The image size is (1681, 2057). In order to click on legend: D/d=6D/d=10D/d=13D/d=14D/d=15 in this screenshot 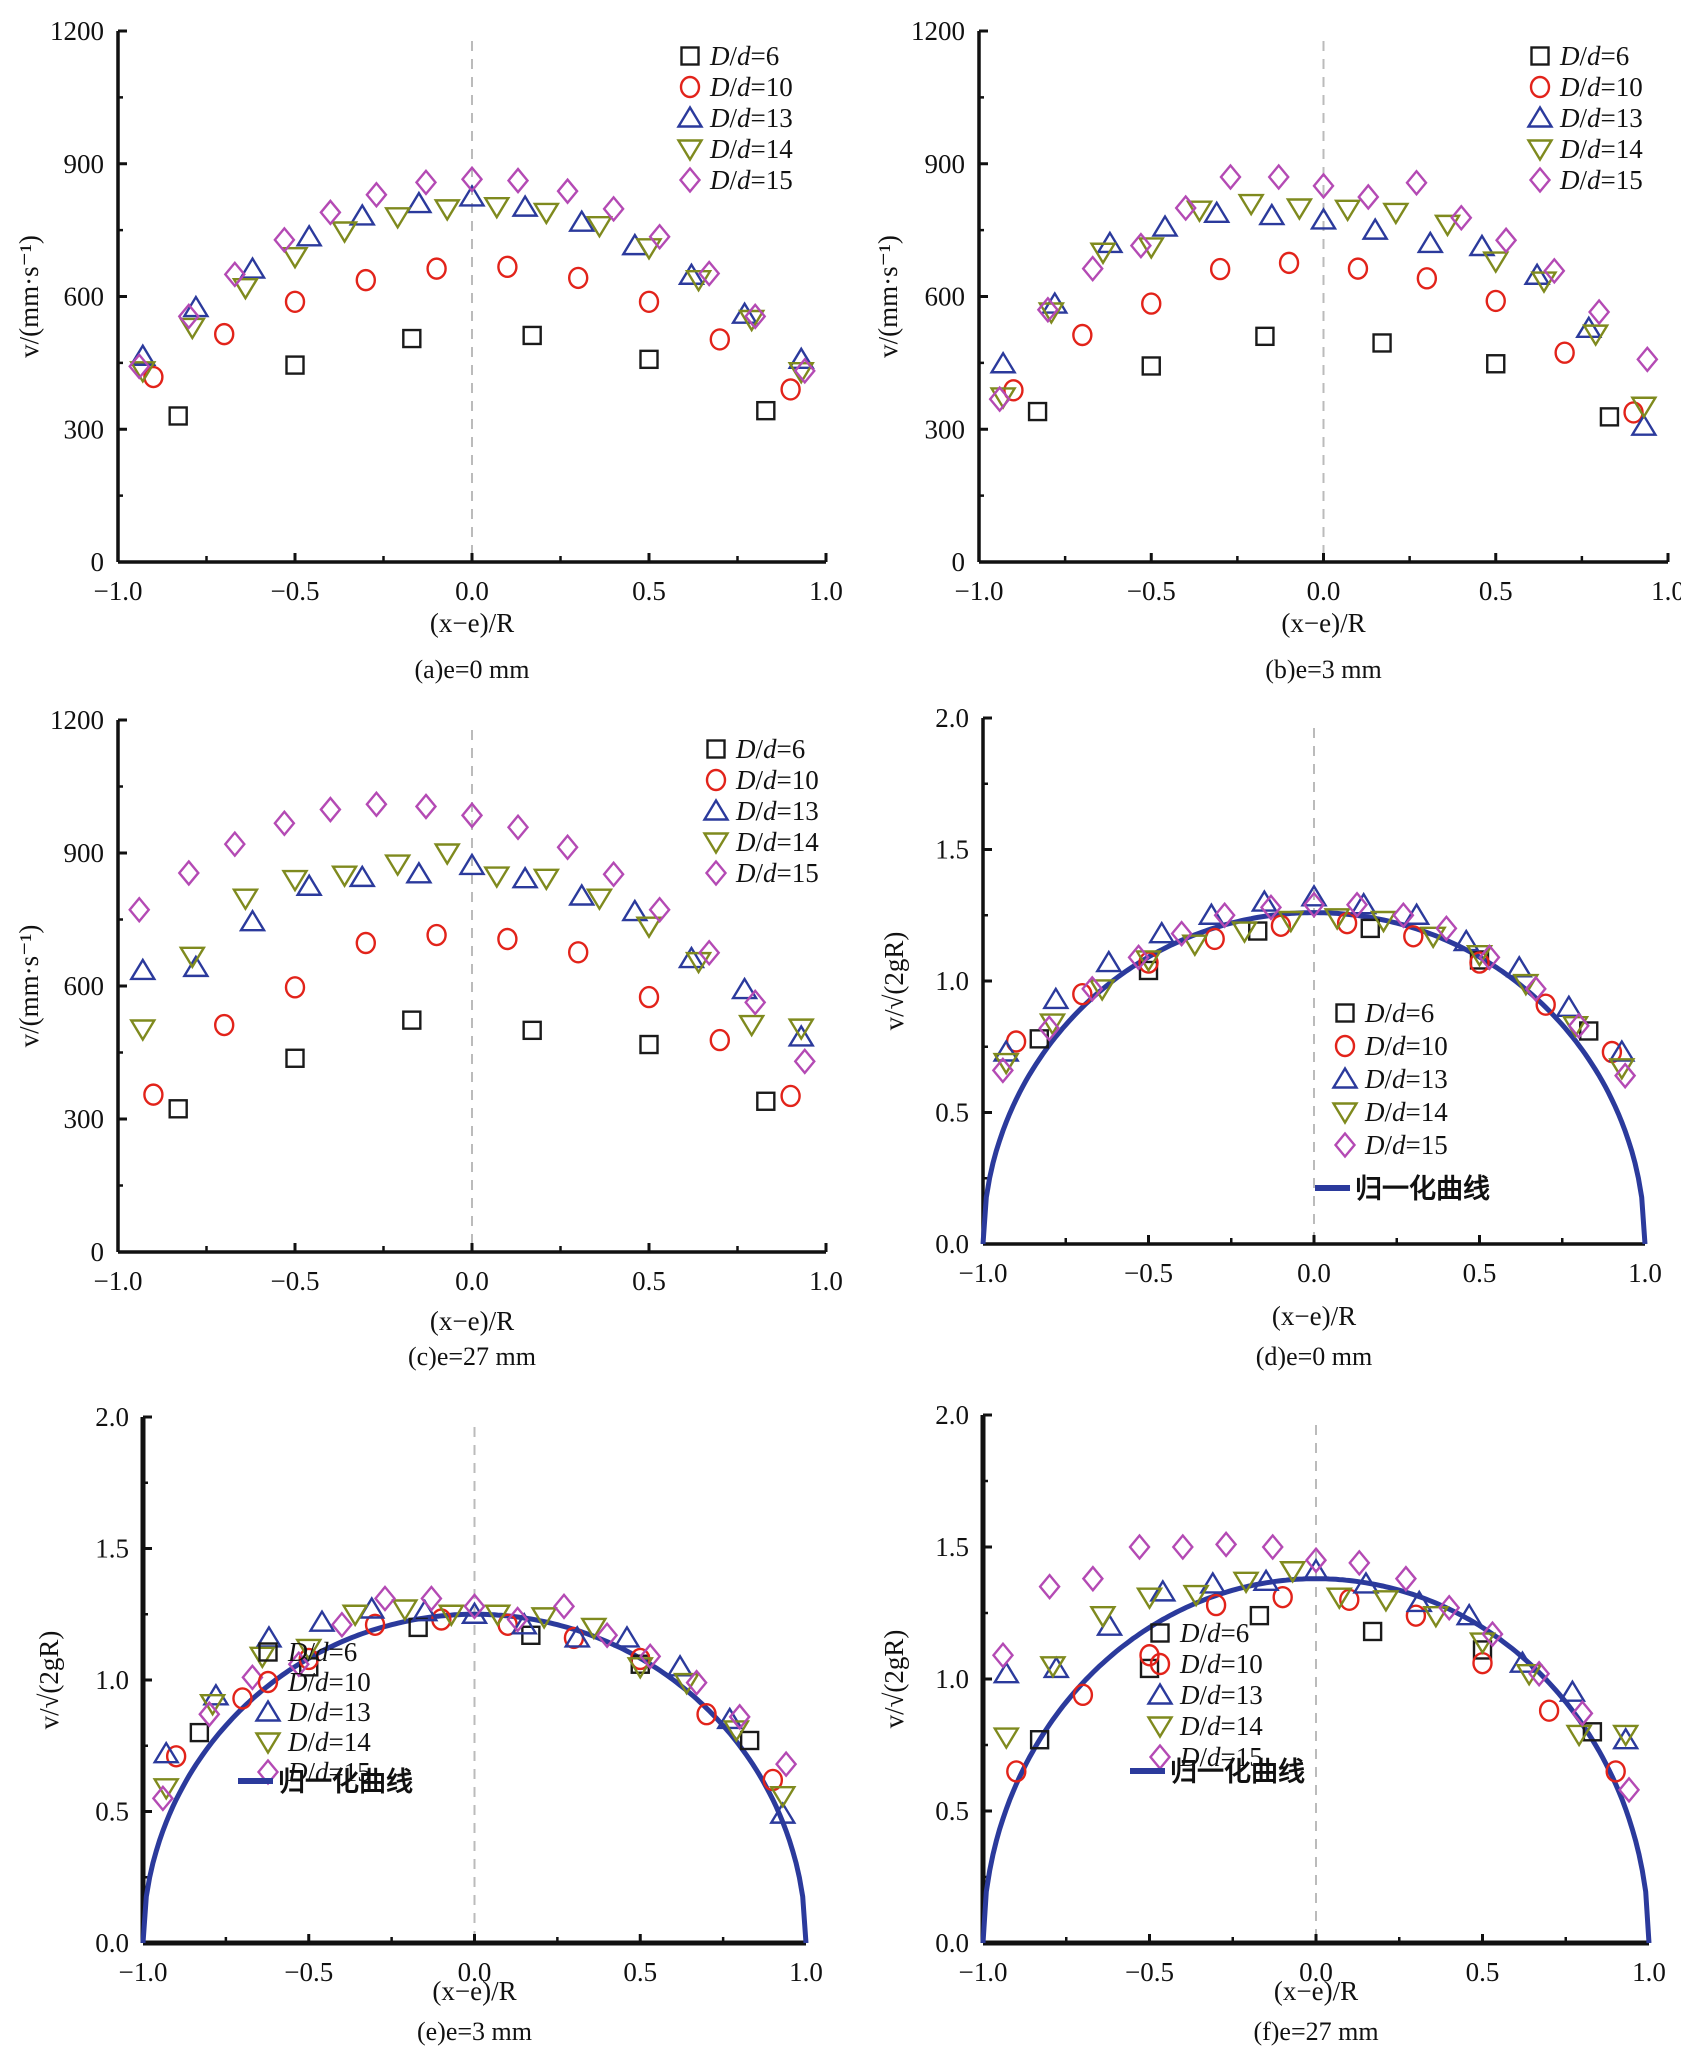, I will do `click(760, 811)`.